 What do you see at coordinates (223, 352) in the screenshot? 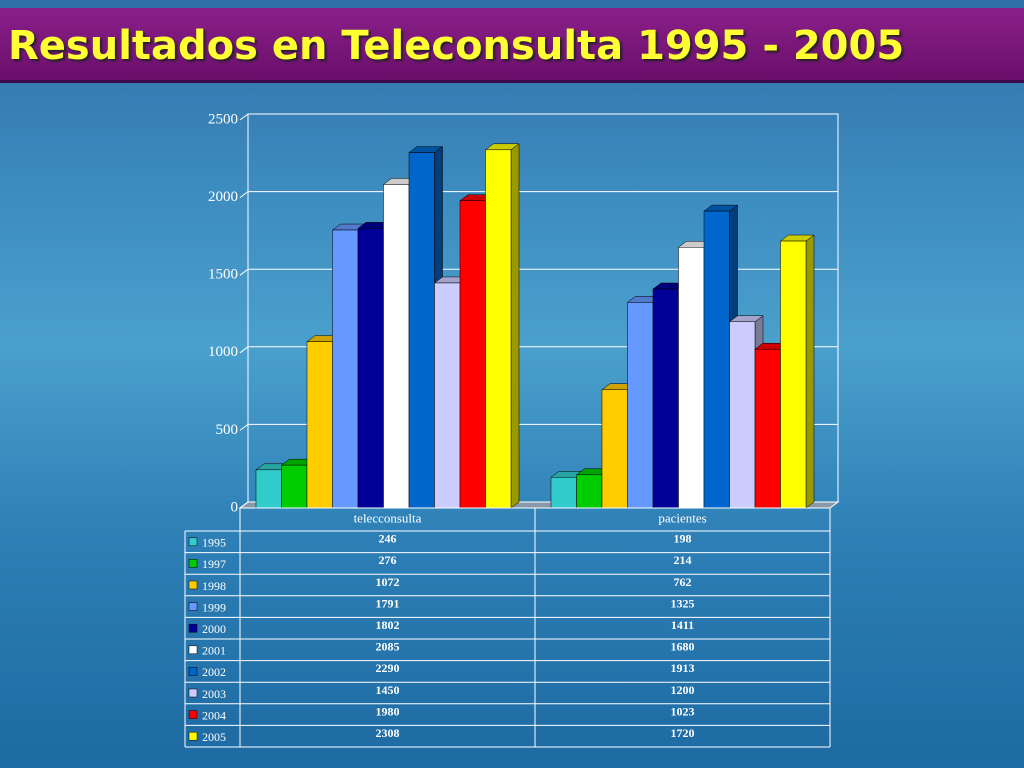
I see `y-tick-label: 1000` at bounding box center [223, 352].